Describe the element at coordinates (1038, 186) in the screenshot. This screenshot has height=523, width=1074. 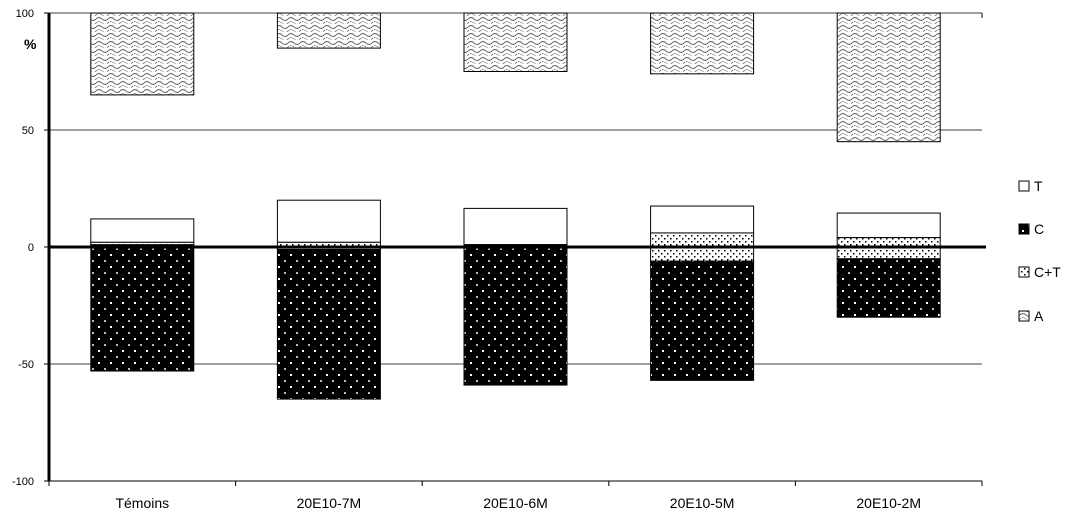
I see `legend-label-0: T` at that location.